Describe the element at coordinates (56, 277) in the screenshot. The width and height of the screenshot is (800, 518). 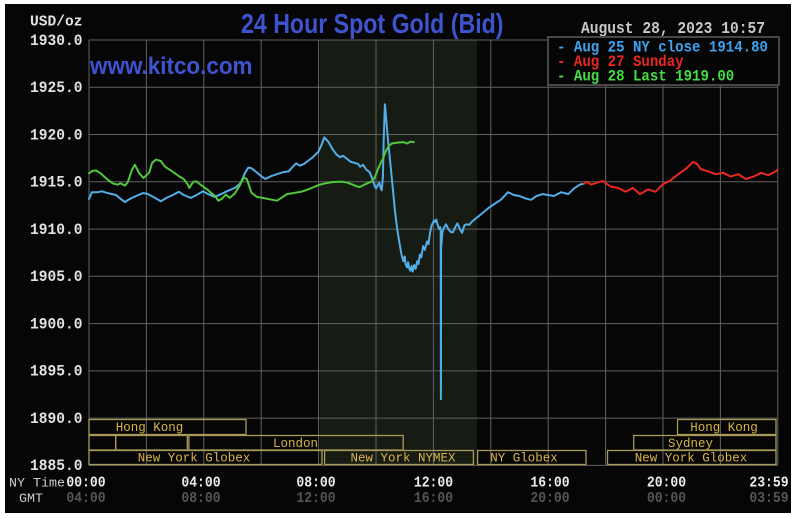
I see `svg-text: 1905.0` at that location.